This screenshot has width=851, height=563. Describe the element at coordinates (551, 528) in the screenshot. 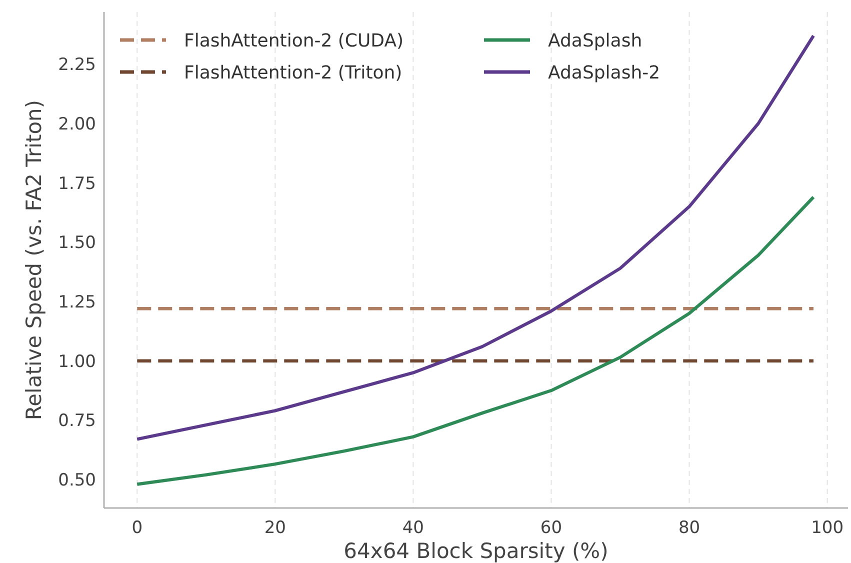

I see `x-tick-label: 60` at that location.